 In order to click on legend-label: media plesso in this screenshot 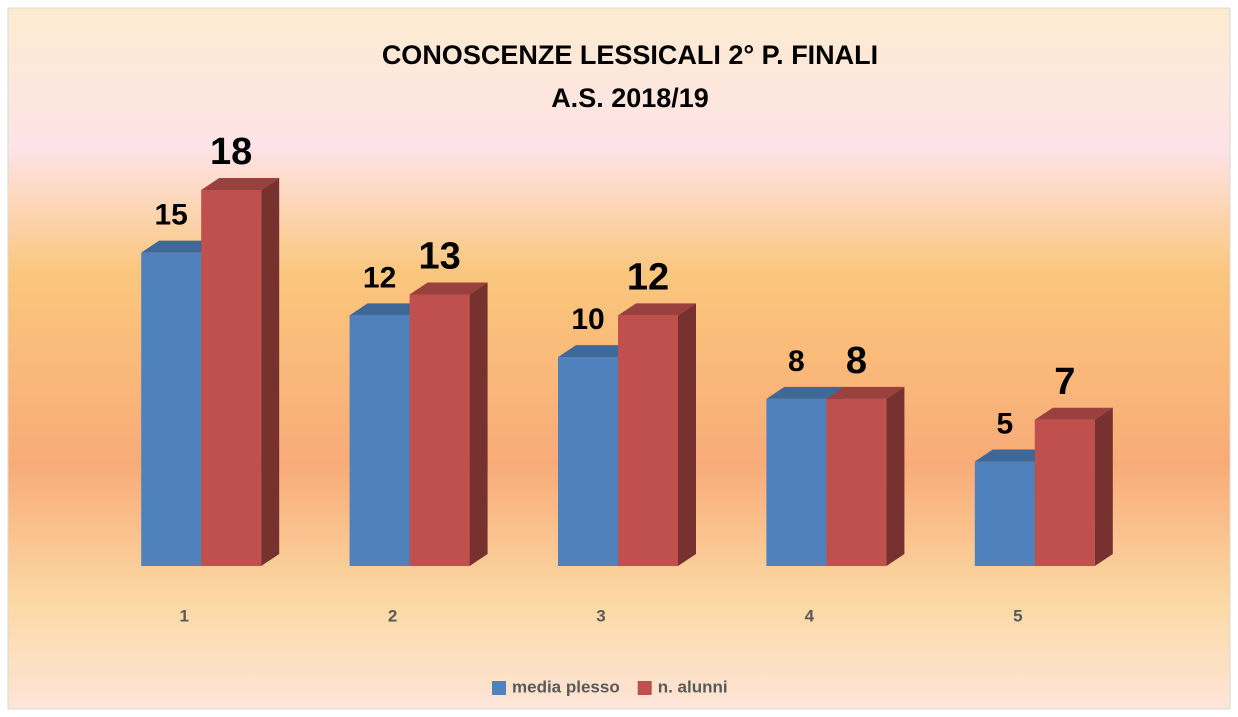, I will do `click(566, 686)`.